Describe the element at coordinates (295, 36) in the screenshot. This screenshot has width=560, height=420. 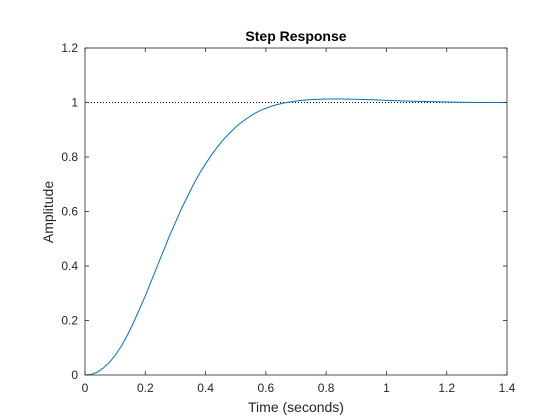
I see `chart-title: Step Response` at that location.